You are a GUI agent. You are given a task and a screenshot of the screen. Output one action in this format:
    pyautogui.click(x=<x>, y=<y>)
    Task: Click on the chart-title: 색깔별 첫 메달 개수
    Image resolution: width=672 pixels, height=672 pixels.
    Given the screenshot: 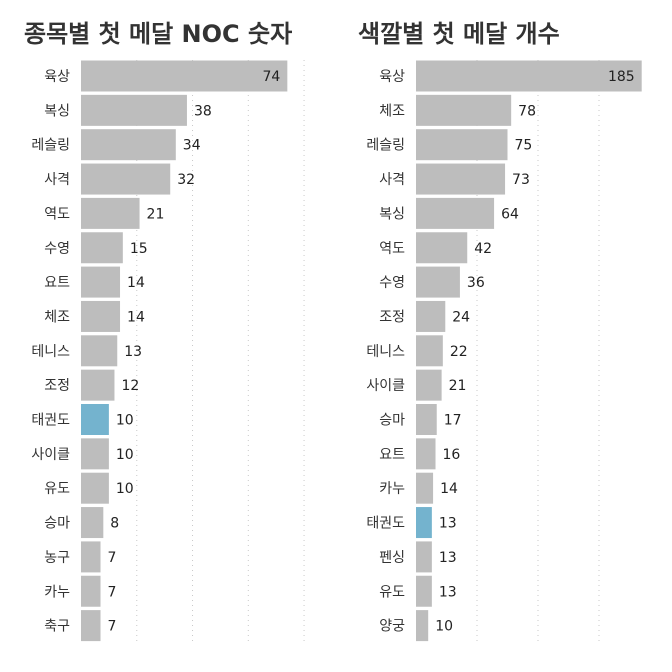 What is the action you would take?
    pyautogui.click(x=459, y=34)
    